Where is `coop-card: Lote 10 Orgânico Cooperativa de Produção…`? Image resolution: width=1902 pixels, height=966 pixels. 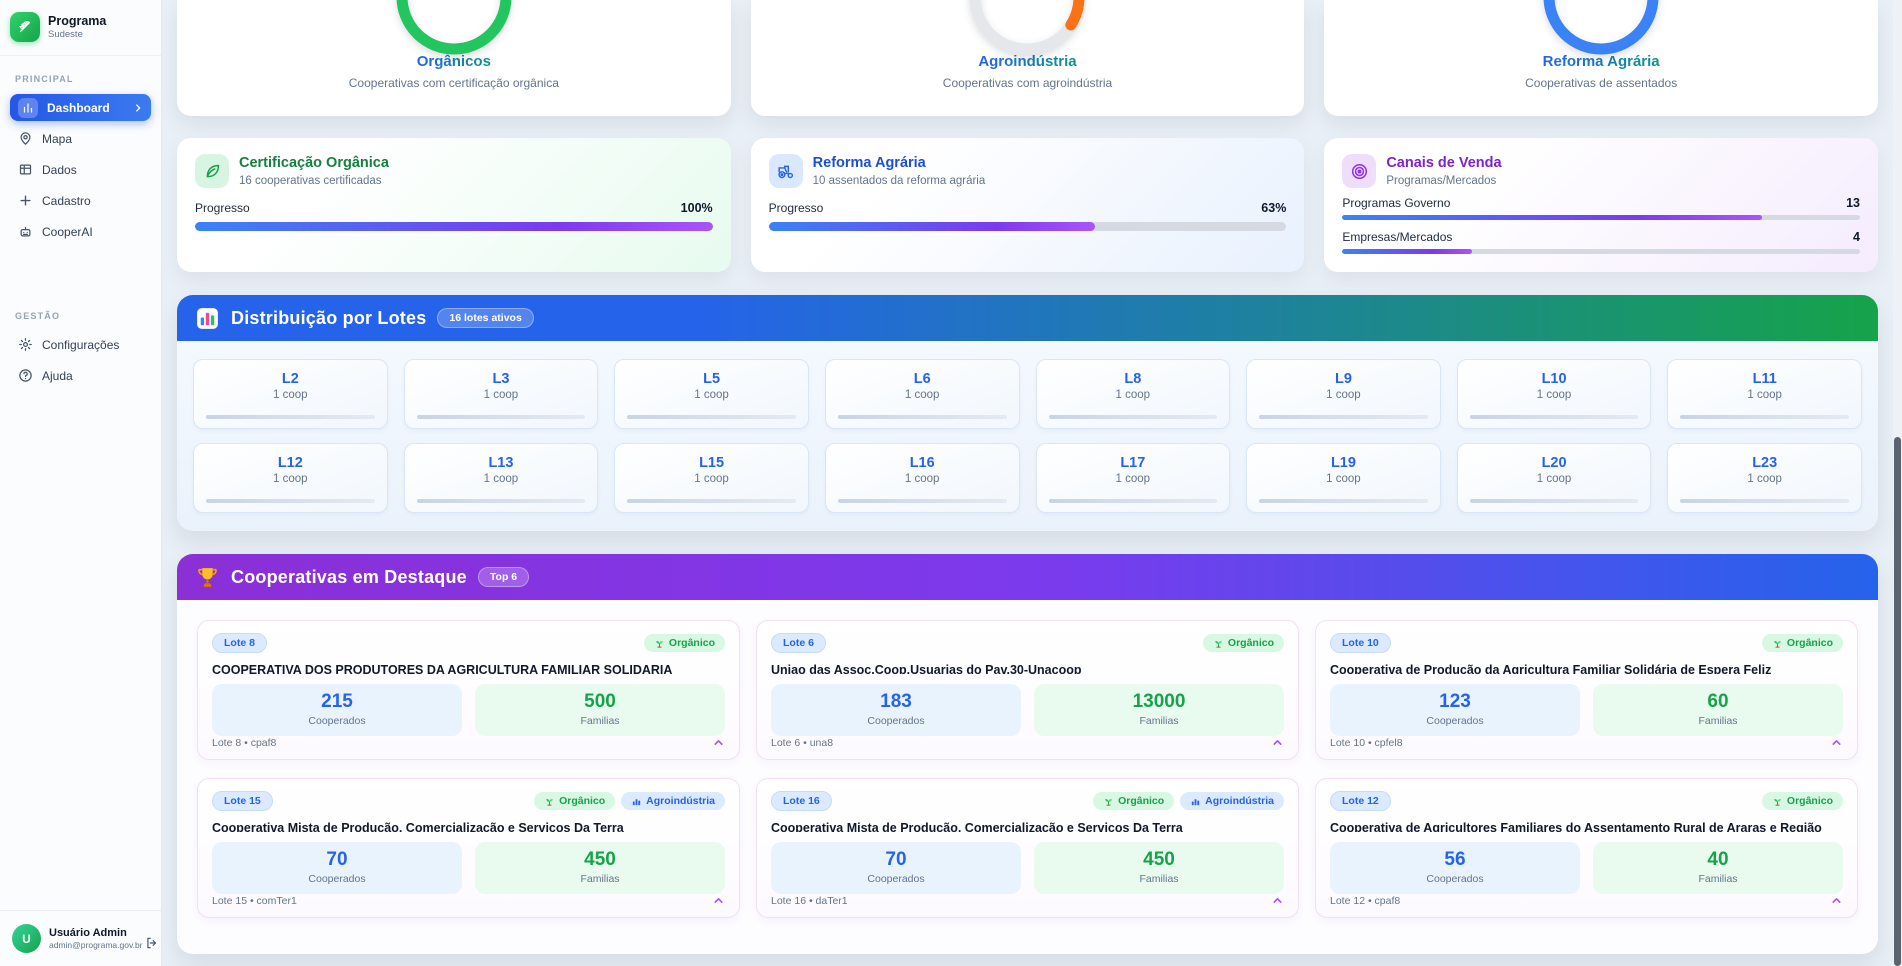
coop-card: Lote 10 Orgânico Cooperativa de Produção… is located at coordinates (1586, 690).